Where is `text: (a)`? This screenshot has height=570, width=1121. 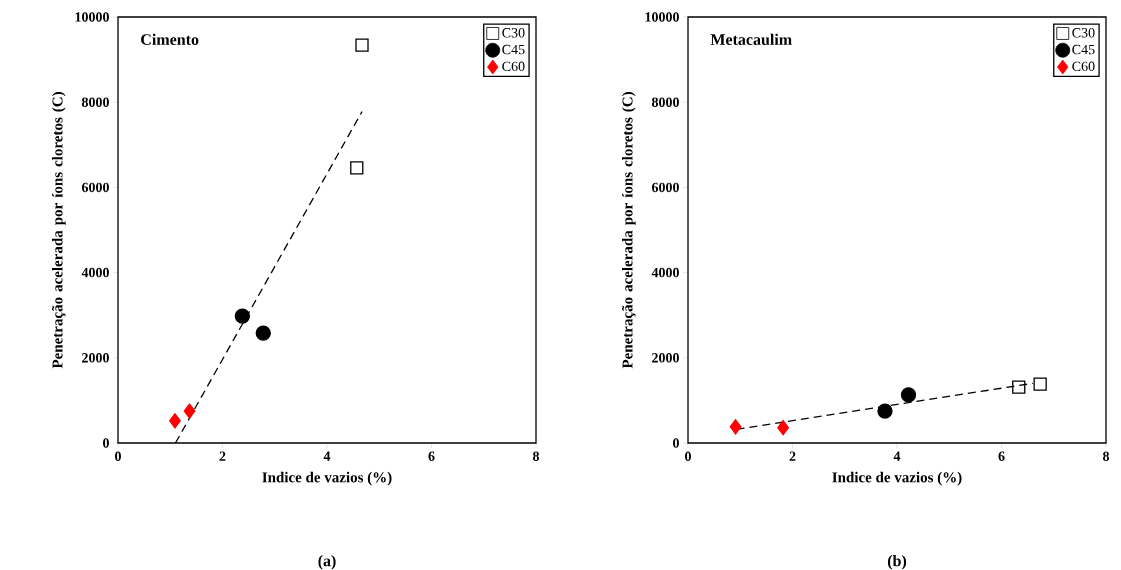 text: (a) is located at coordinates (327, 562).